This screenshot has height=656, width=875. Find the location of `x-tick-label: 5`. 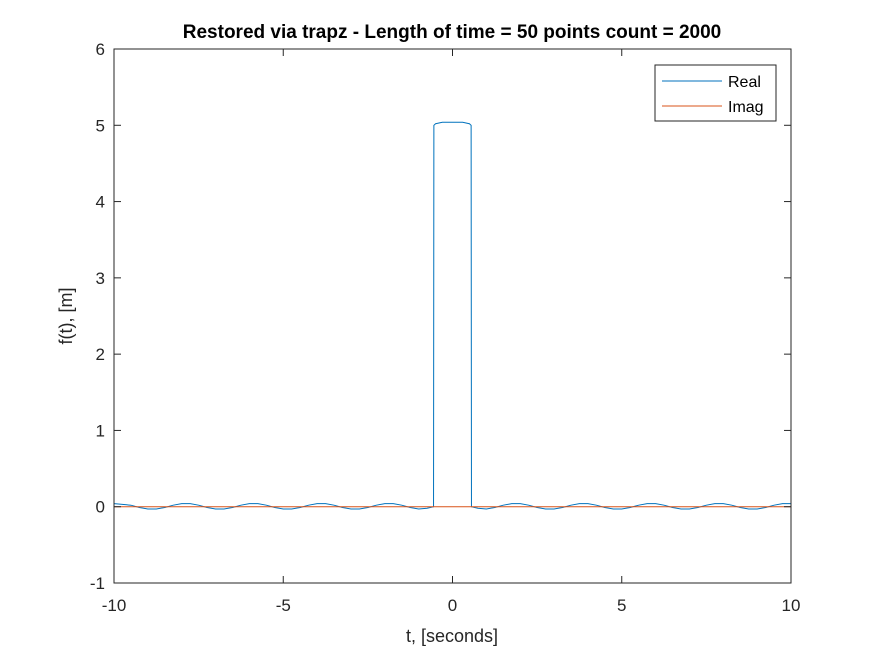

x-tick-label: 5 is located at coordinates (621, 605).